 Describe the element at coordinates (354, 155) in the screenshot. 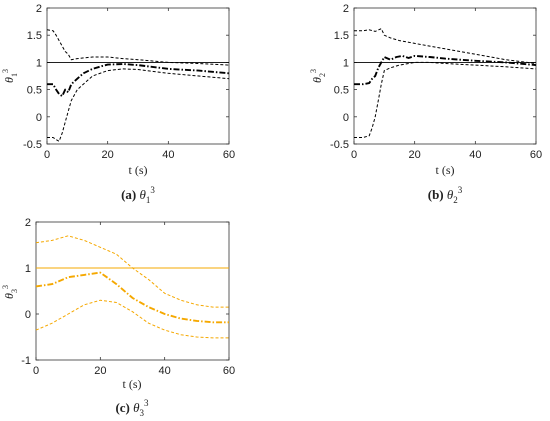

I see `x-tick-label-b: 0` at that location.